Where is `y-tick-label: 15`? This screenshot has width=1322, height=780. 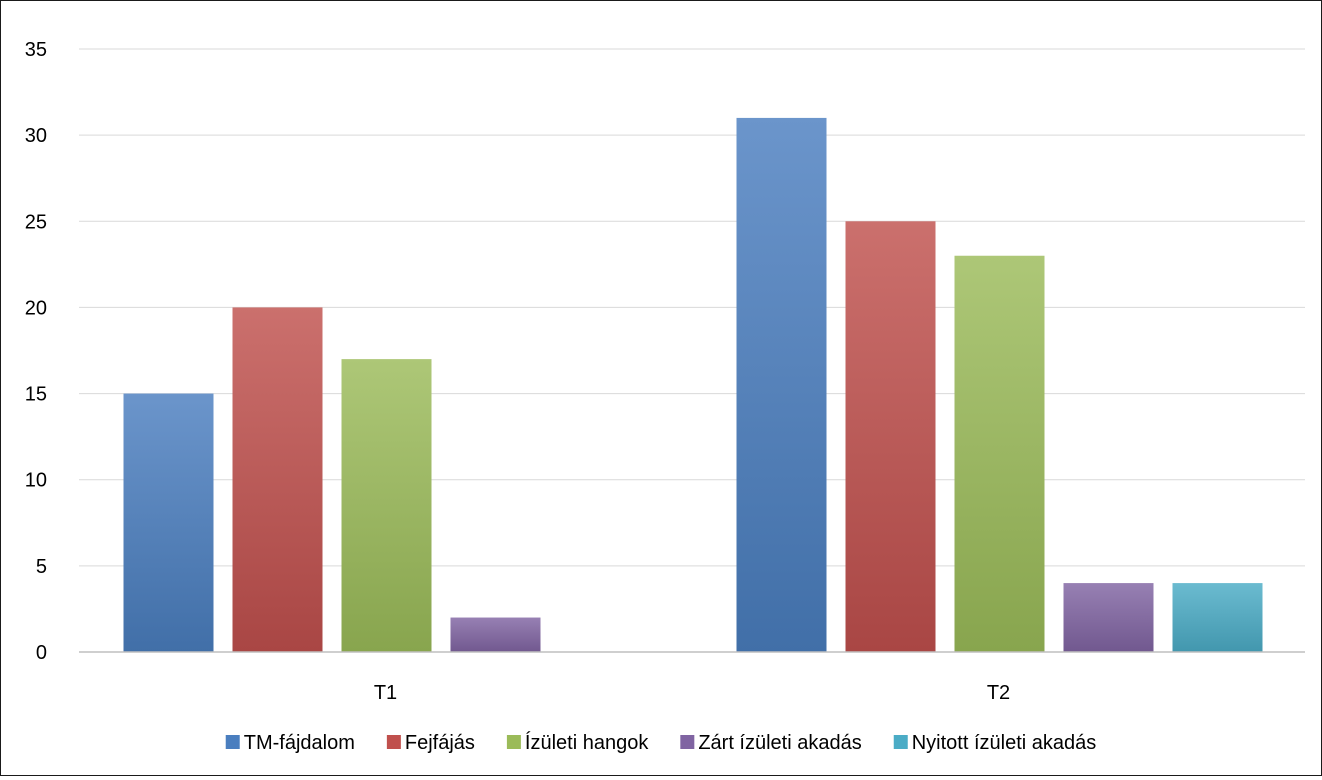 y-tick-label: 15 is located at coordinates (36, 395).